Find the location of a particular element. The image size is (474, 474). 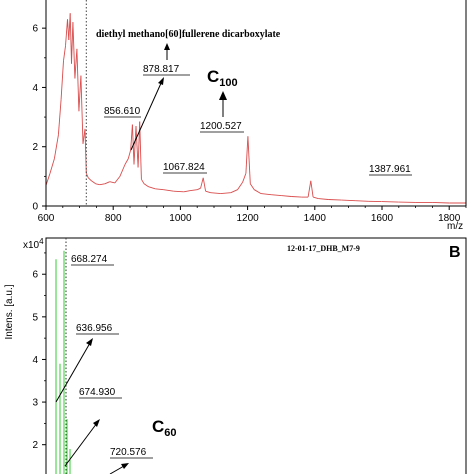

y-multiplier-base: x10 is located at coordinates (31, 245).